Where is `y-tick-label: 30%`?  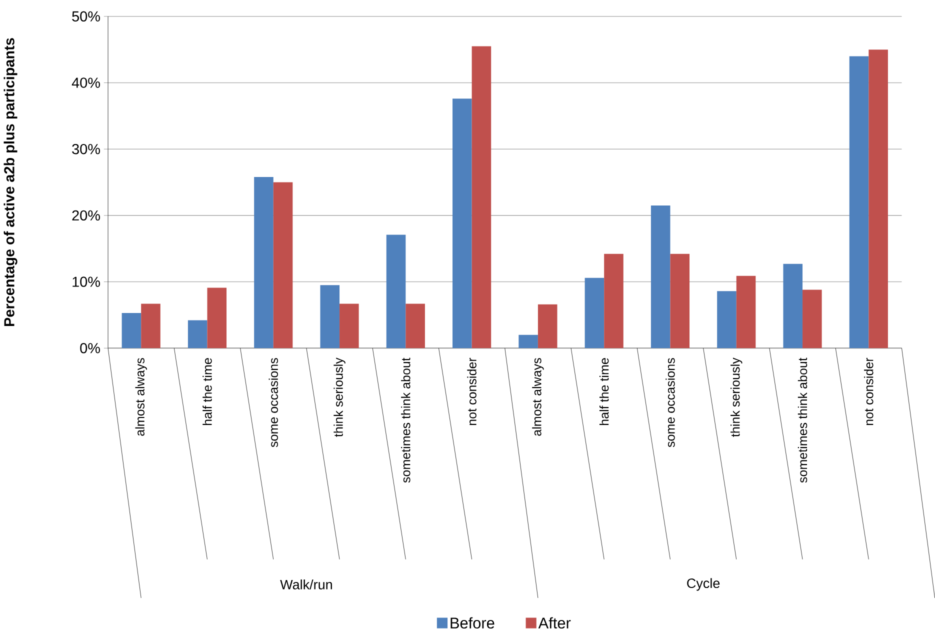 y-tick-label: 30% is located at coordinates (86, 149).